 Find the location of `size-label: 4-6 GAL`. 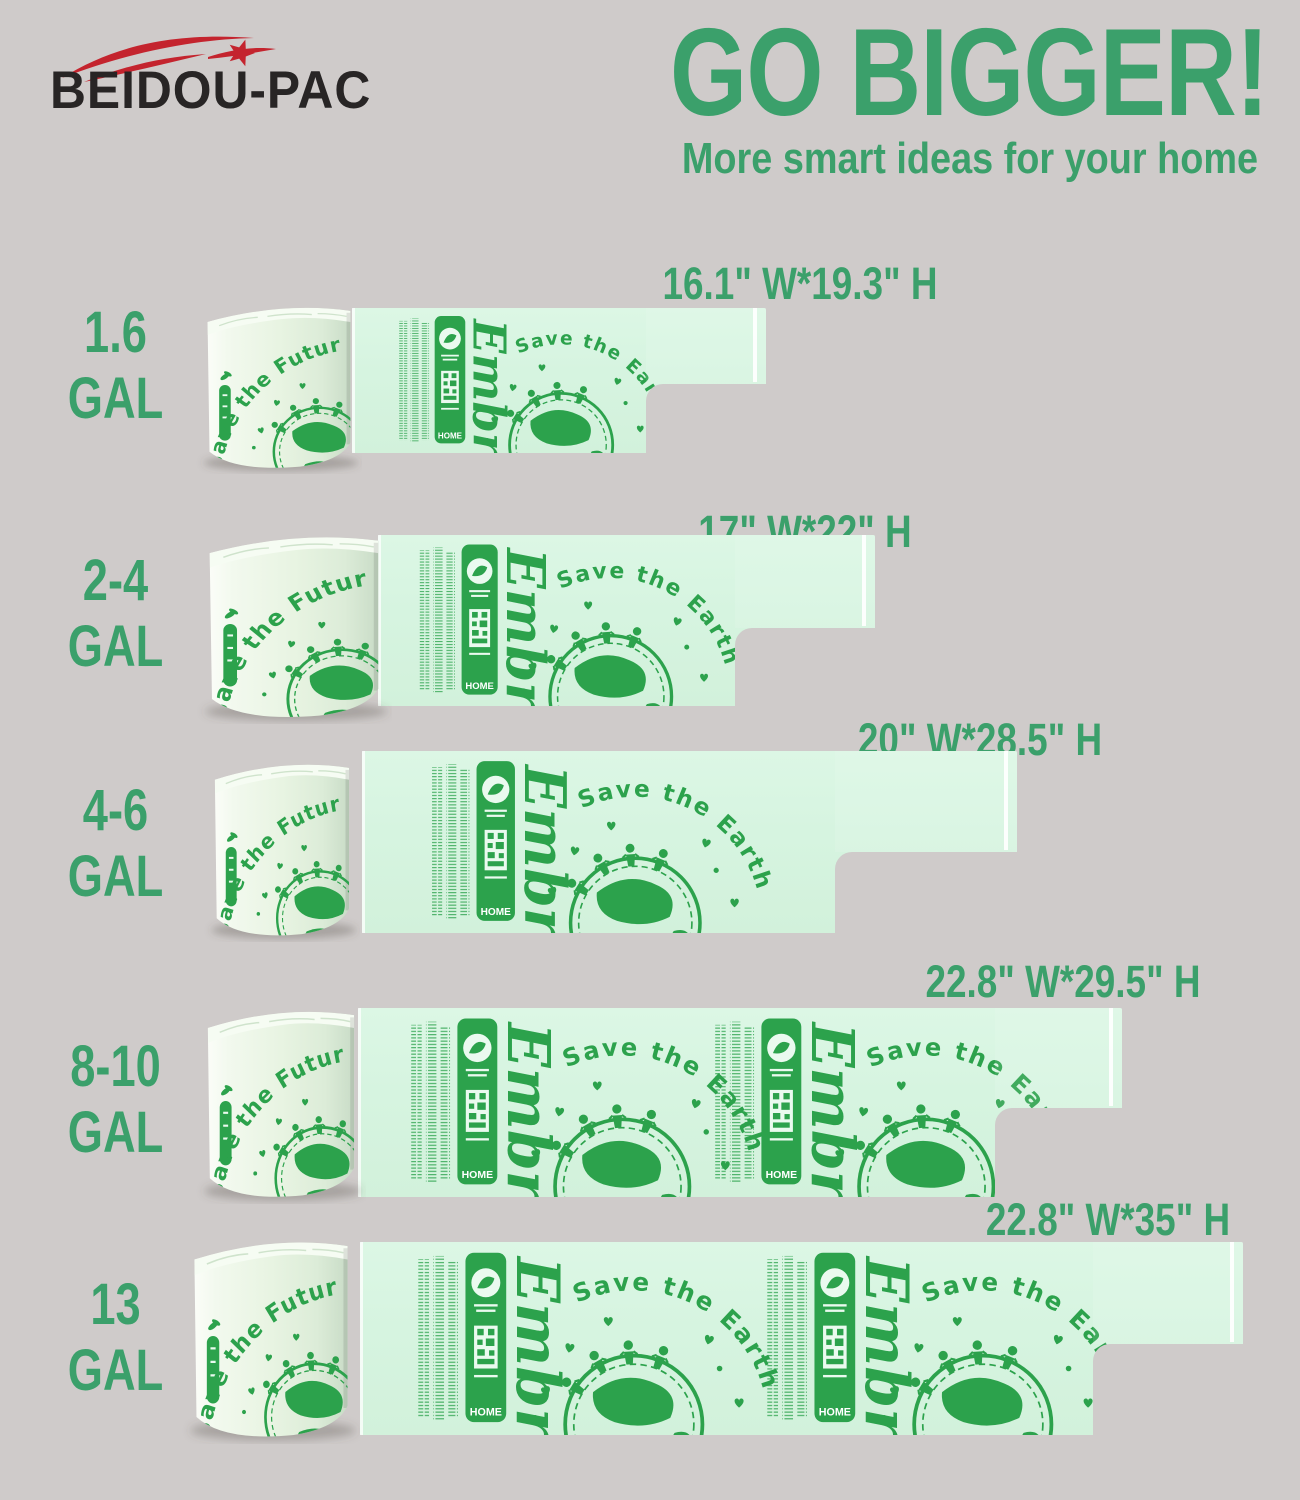

size-label: 4-6 GAL is located at coordinates (115, 844).